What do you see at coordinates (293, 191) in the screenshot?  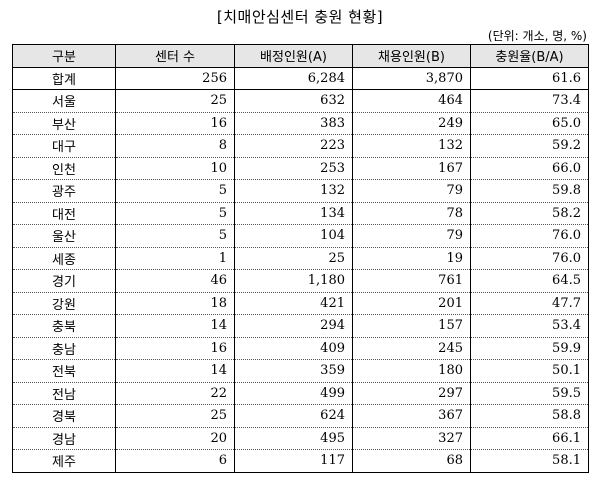 I see `cell-assigned: 132` at bounding box center [293, 191].